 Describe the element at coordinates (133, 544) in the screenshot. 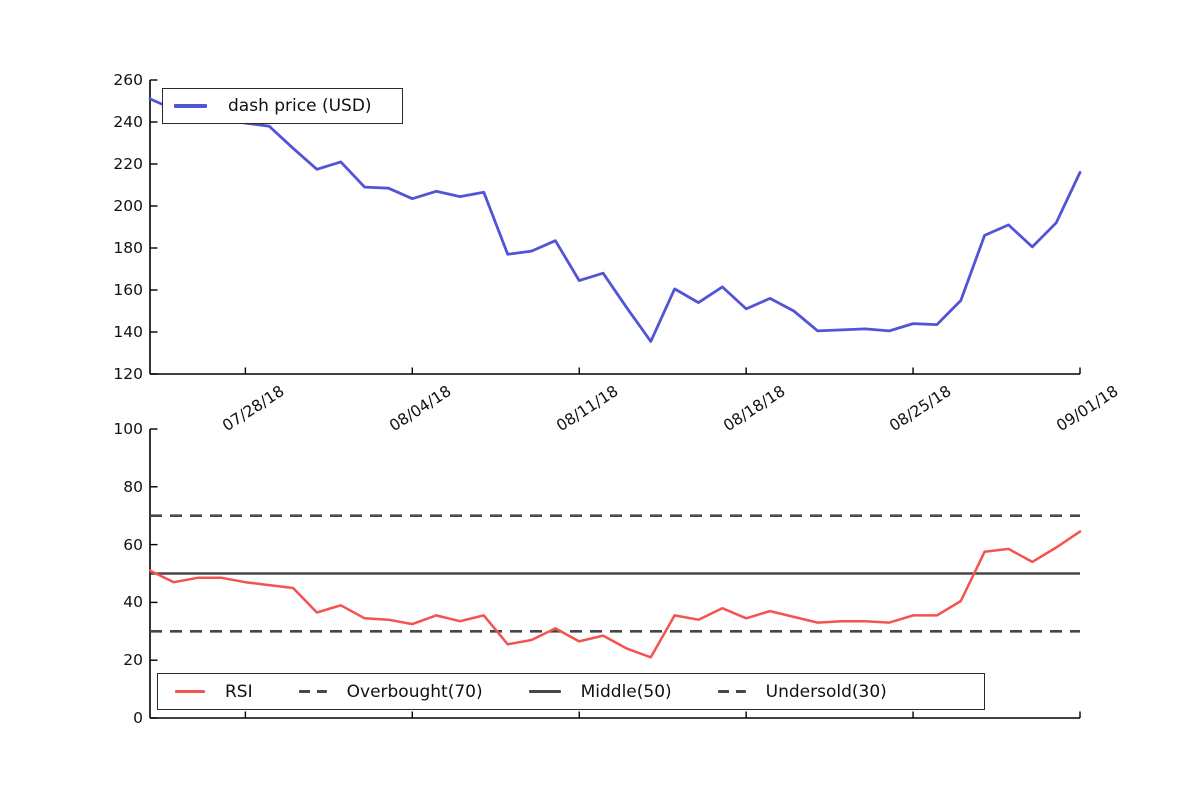

I see `rsi-ytick-60: 60` at that location.